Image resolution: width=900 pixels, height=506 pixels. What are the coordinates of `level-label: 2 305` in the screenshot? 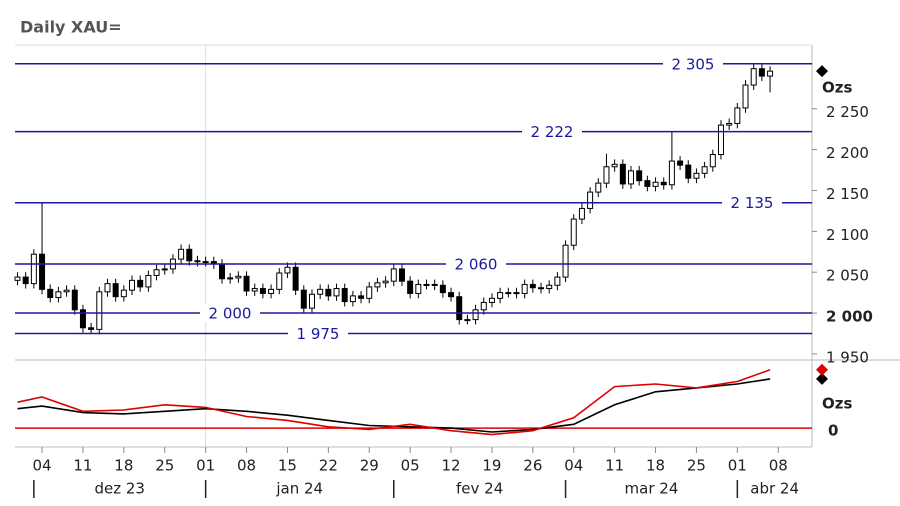 It's located at (693, 64).